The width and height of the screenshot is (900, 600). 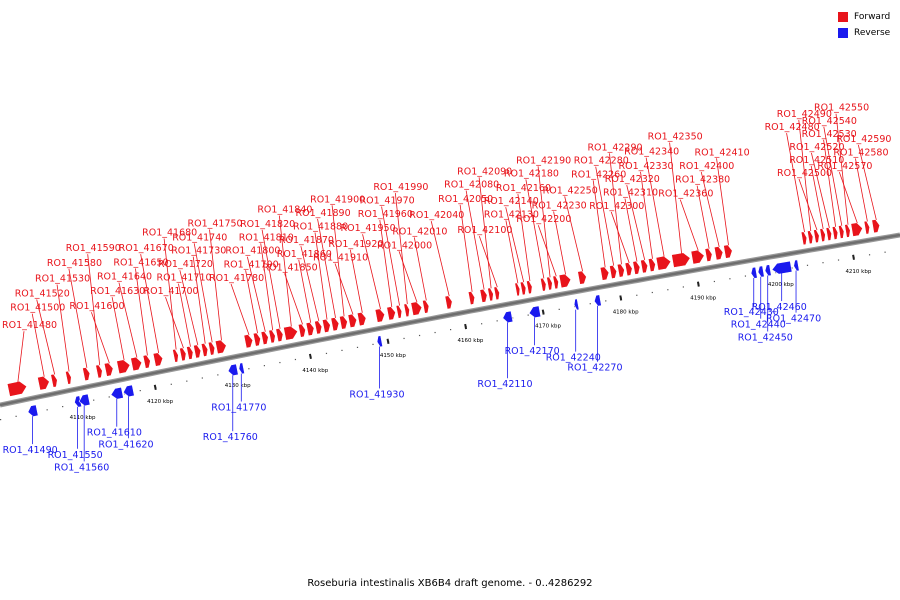 What do you see at coordinates (843, 17) in the screenshot?
I see `forward-swatch` at bounding box center [843, 17].